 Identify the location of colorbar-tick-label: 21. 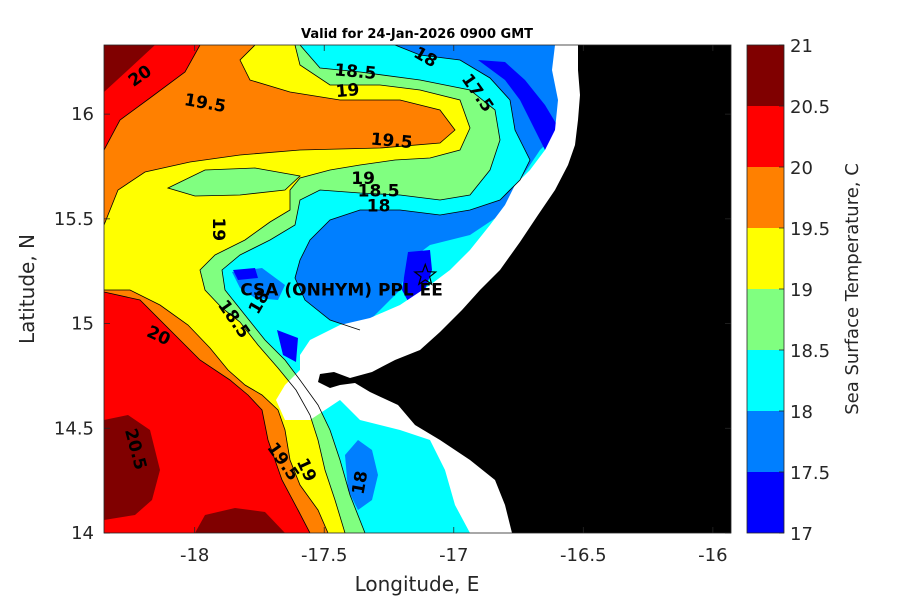
(801, 46).